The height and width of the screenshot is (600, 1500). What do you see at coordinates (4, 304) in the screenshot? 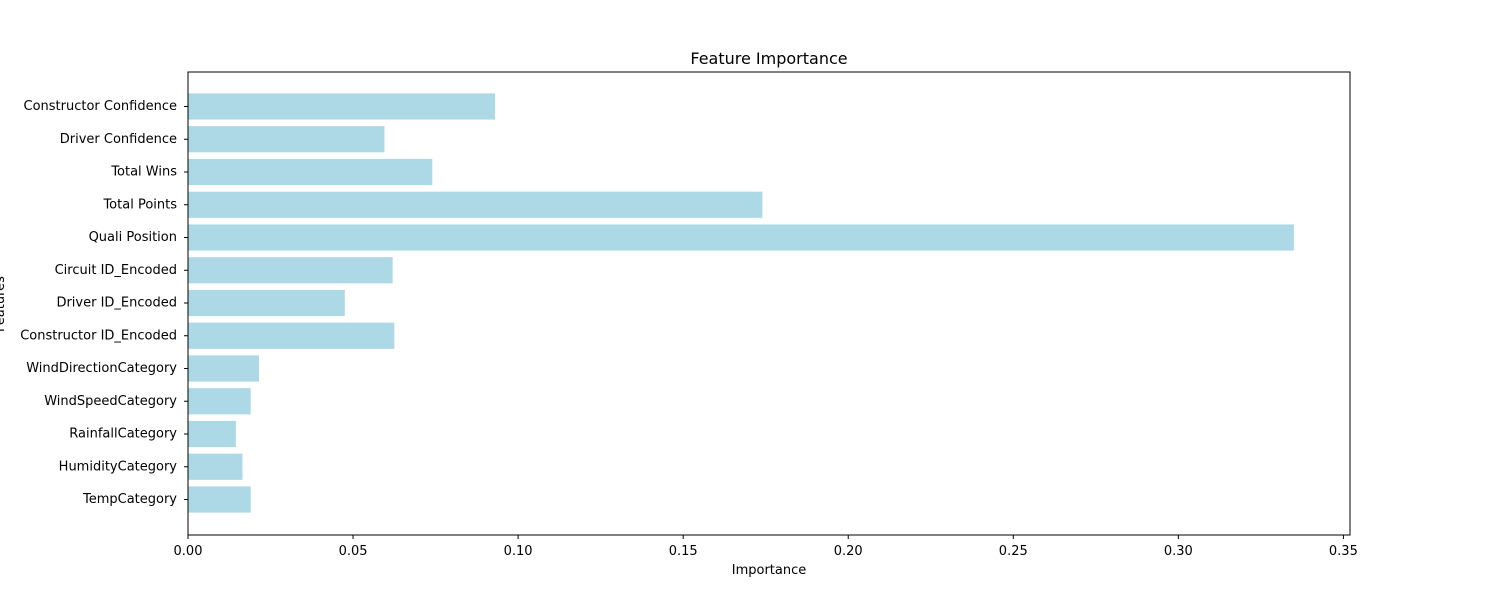
I see `y-axis-label: Features` at bounding box center [4, 304].